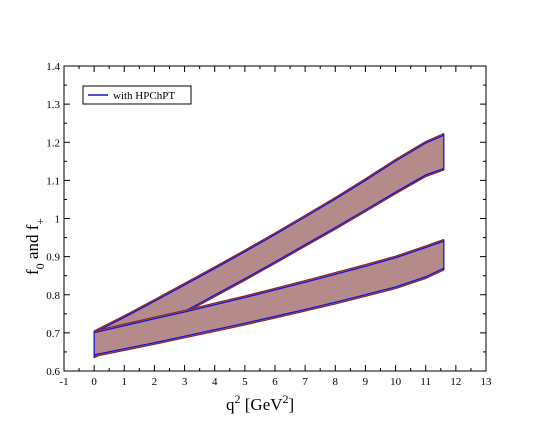 Image resolution: width=545 pixels, height=436 pixels. What do you see at coordinates (53, 181) in the screenshot?
I see `y-tick-label: 1.1` at bounding box center [53, 181].